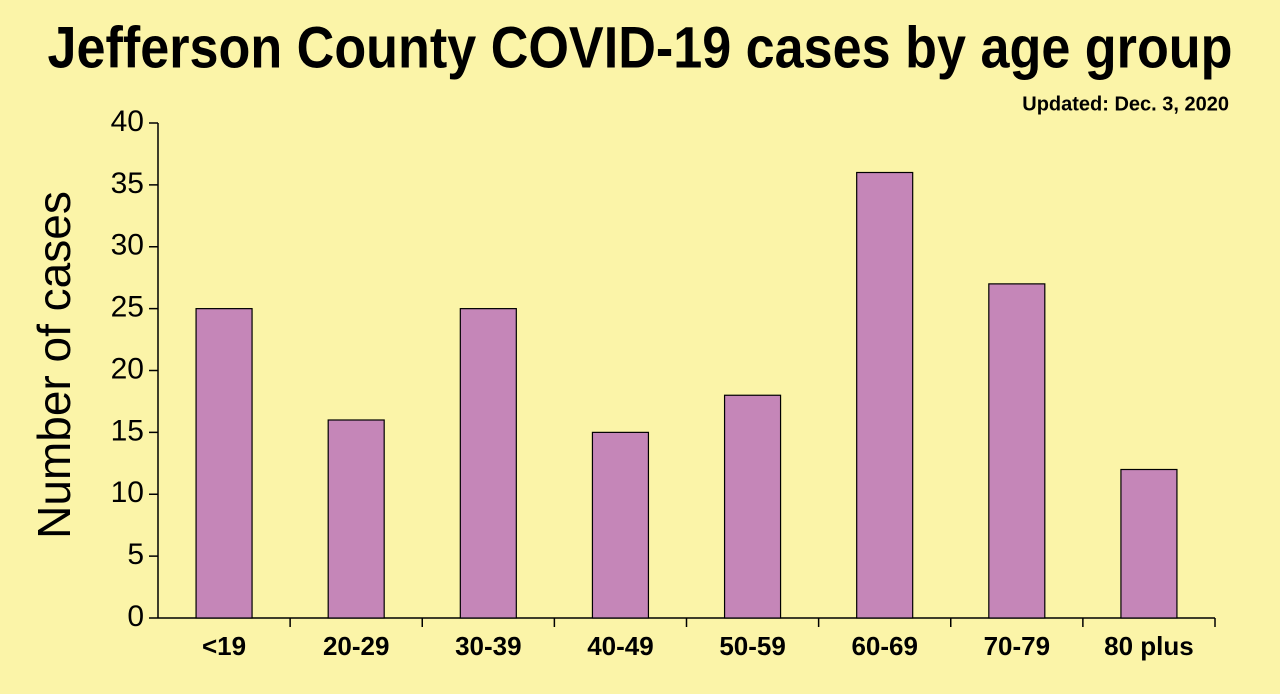 The height and width of the screenshot is (694, 1280). What do you see at coordinates (1149, 646) in the screenshot?
I see `x-tick-label: 80 plus` at bounding box center [1149, 646].